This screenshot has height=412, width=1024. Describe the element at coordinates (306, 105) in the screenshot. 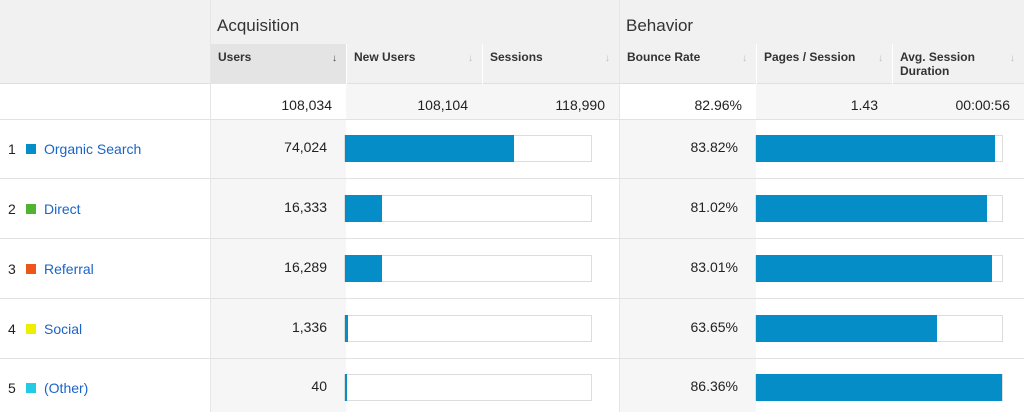

I see `total-users: 108,034` at that location.